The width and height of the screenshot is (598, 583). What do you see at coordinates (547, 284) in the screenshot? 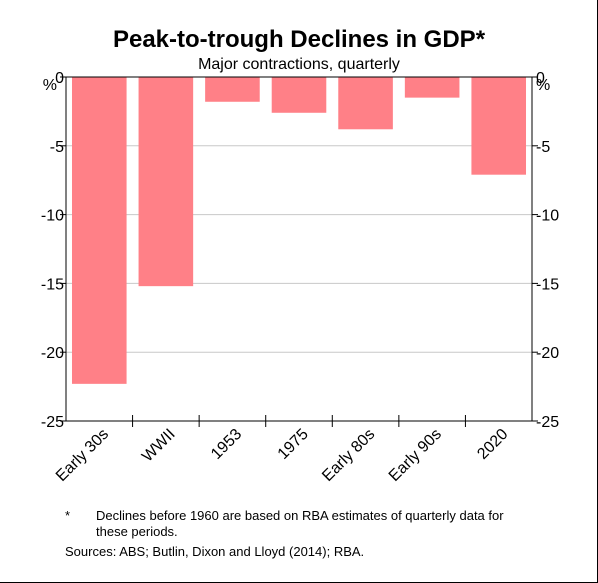
I see `y-tick-label-right: -15` at bounding box center [547, 284].